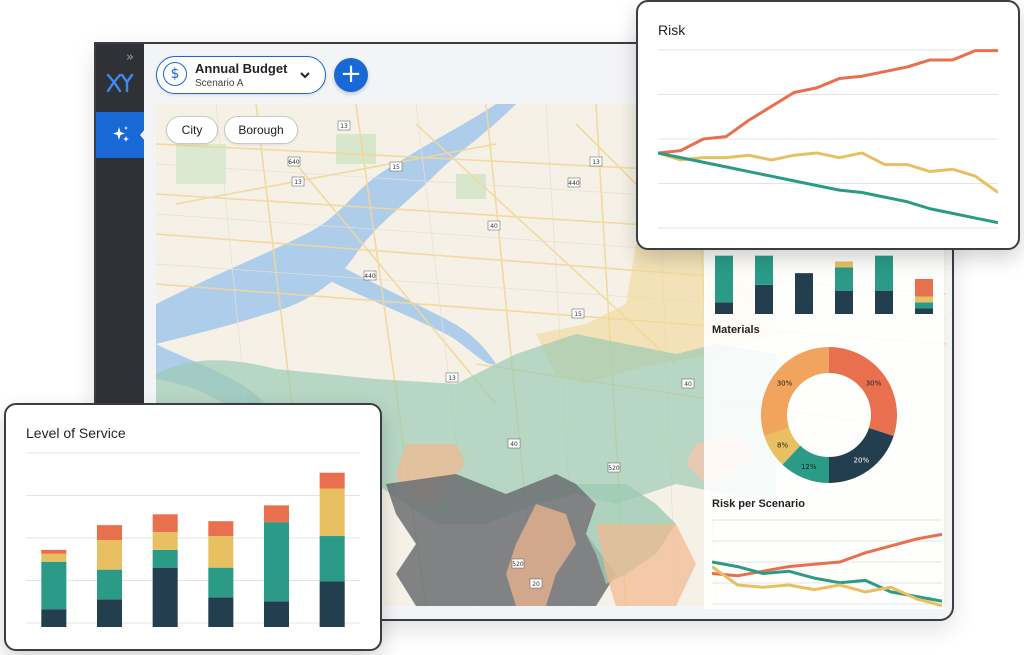 The height and width of the screenshot is (655, 1024). What do you see at coordinates (862, 460) in the screenshot?
I see `slice-label: 20%` at bounding box center [862, 460].